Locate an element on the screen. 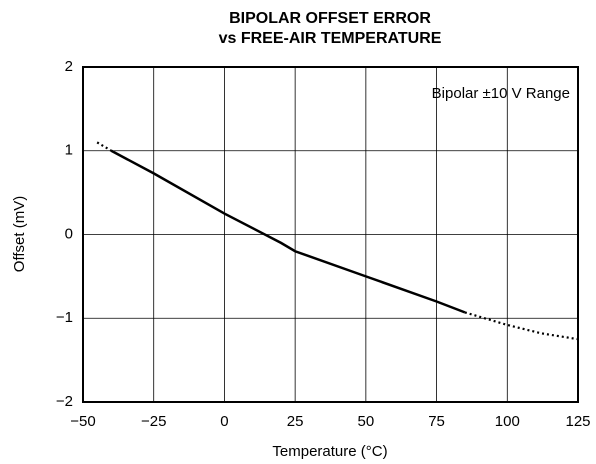  y-tick-label: 1 is located at coordinates (69, 150).